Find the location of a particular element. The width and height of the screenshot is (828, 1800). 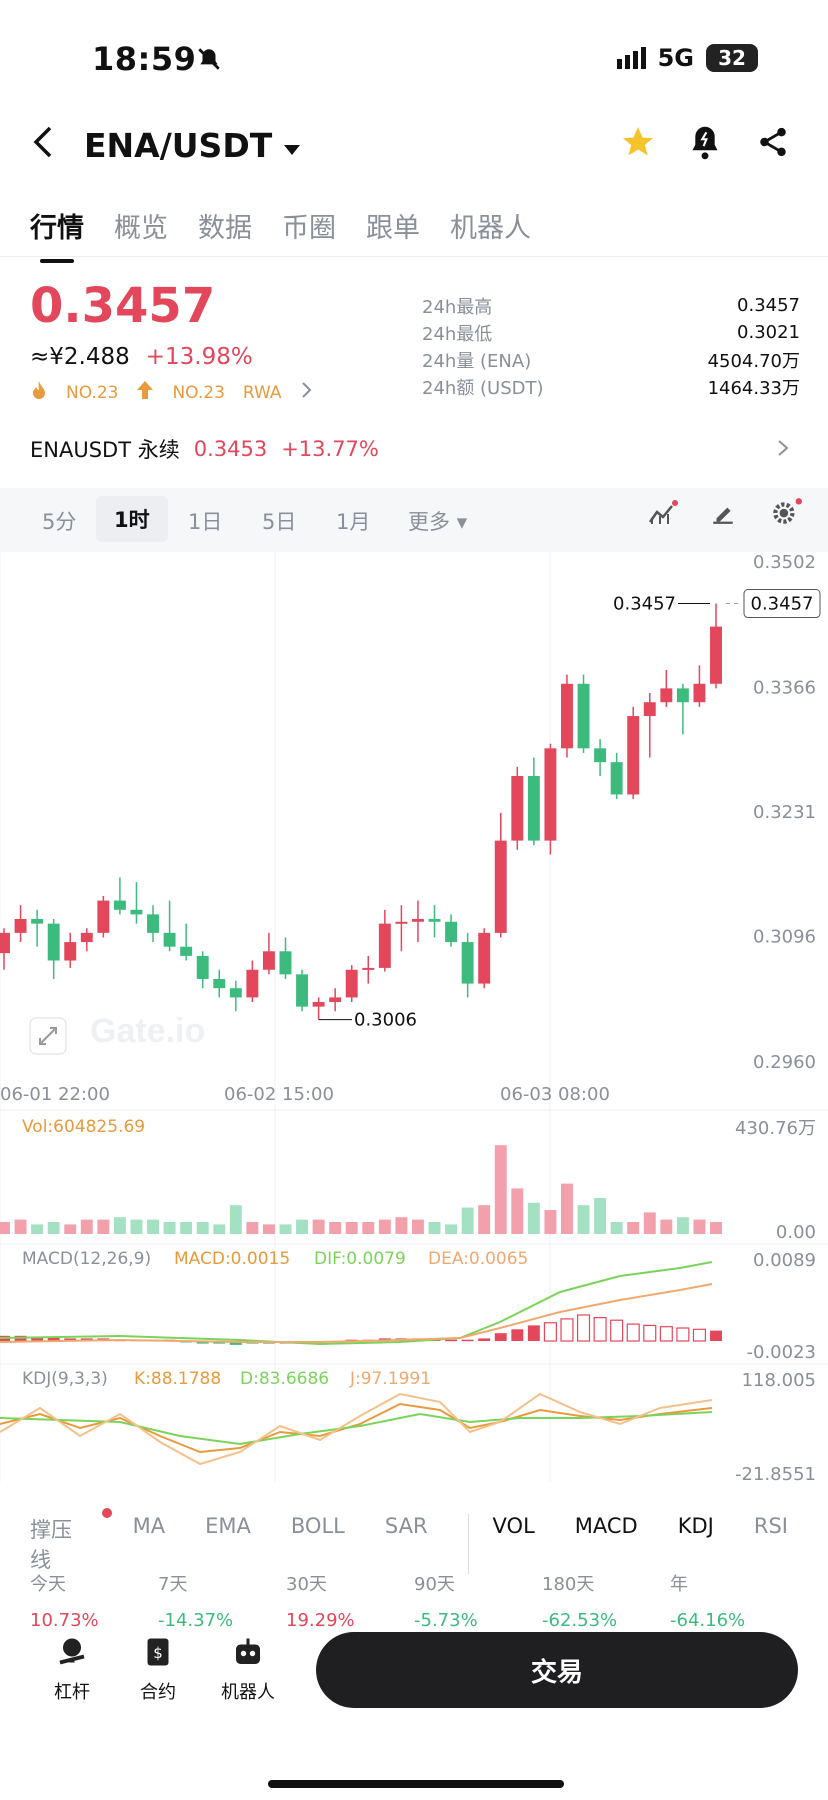

tf-1d: 1日 is located at coordinates (205, 522).